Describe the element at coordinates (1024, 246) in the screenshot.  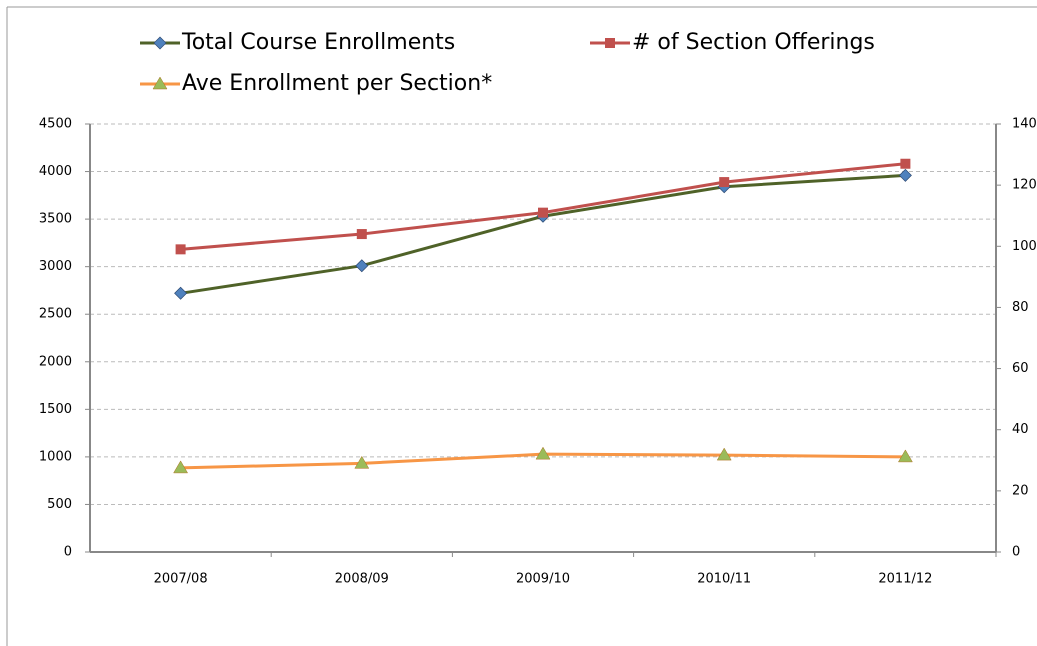
I see `y2-tick-label: 100` at that location.